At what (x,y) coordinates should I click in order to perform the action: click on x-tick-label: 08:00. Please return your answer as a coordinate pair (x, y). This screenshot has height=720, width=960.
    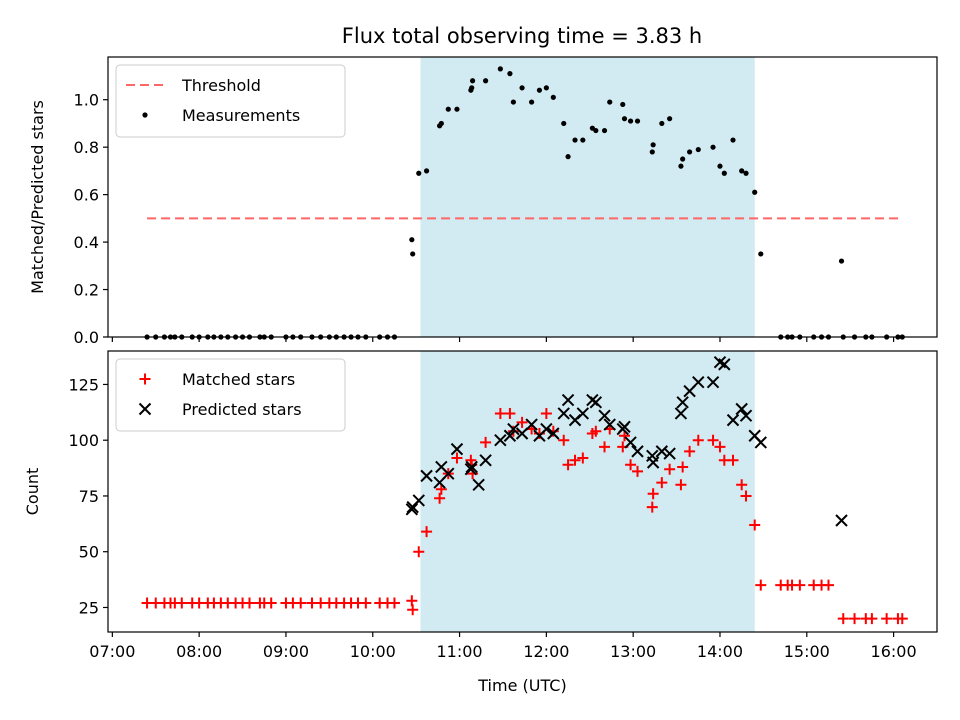
    Looking at the image, I should click on (199, 651).